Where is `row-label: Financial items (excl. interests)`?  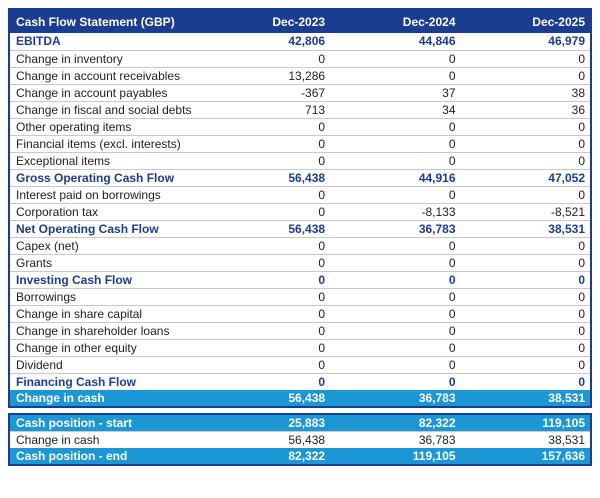 row-label: Financial items (excl. interests) is located at coordinates (98, 143).